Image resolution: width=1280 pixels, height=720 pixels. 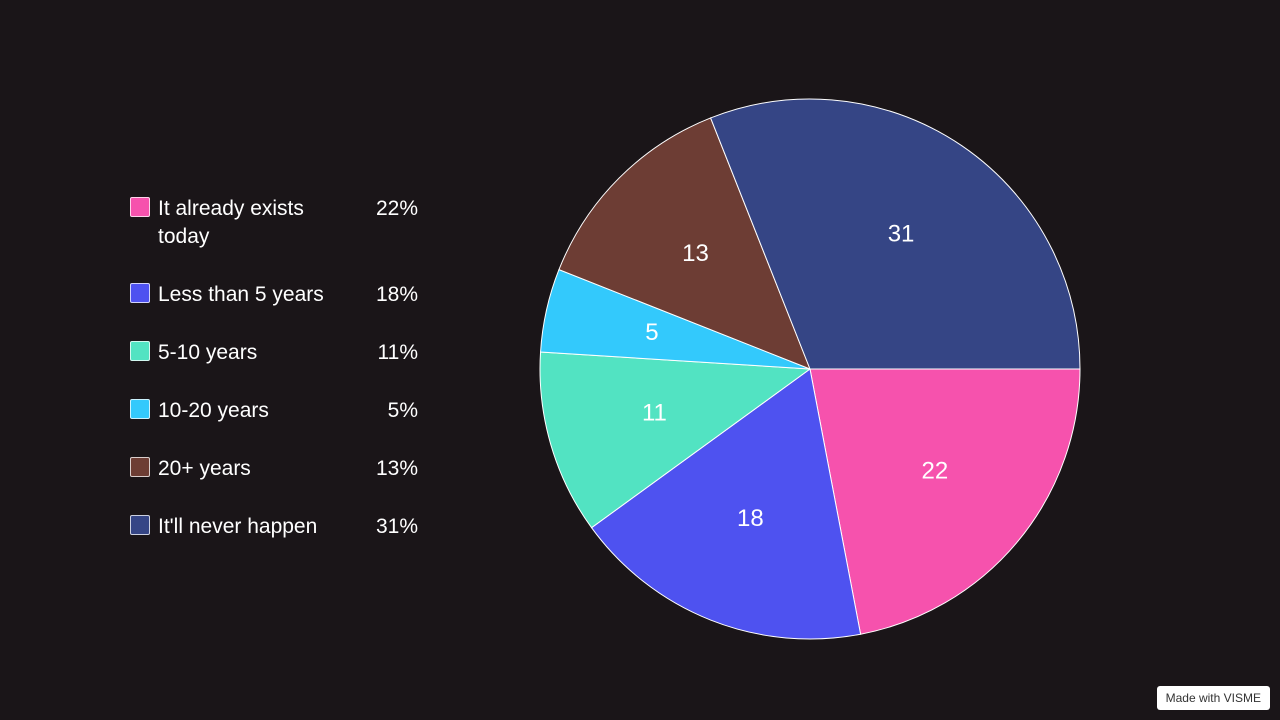 What do you see at coordinates (213, 410) in the screenshot?
I see `legend-label: 10-20 years` at bounding box center [213, 410].